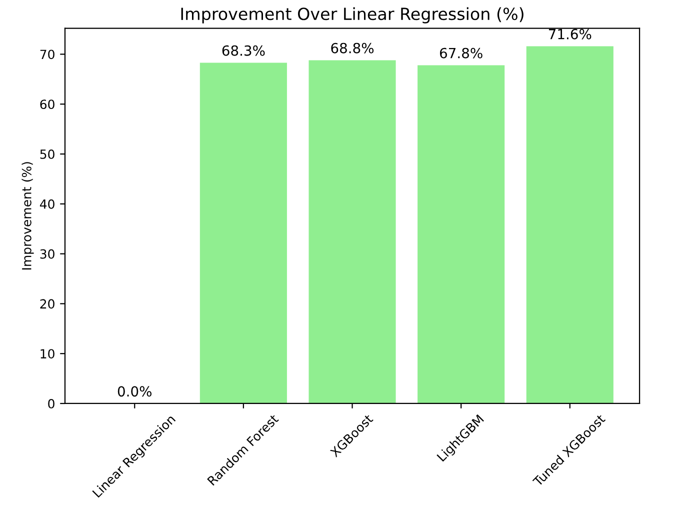 Image resolution: width=684 pixels, height=514 pixels. Describe the element at coordinates (570, 34) in the screenshot. I see `data-label: 71.6%` at that location.